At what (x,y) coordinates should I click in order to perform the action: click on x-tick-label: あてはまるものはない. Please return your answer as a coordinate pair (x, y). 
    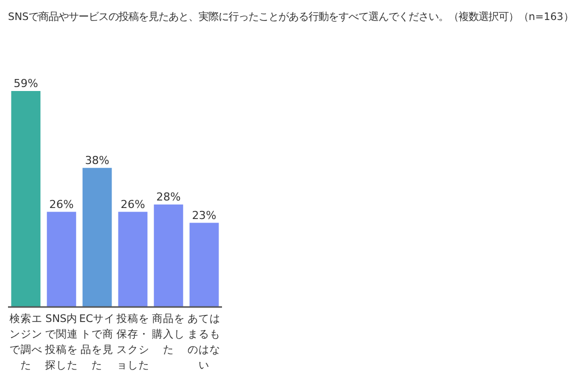
    Looking at the image, I should click on (204, 342).